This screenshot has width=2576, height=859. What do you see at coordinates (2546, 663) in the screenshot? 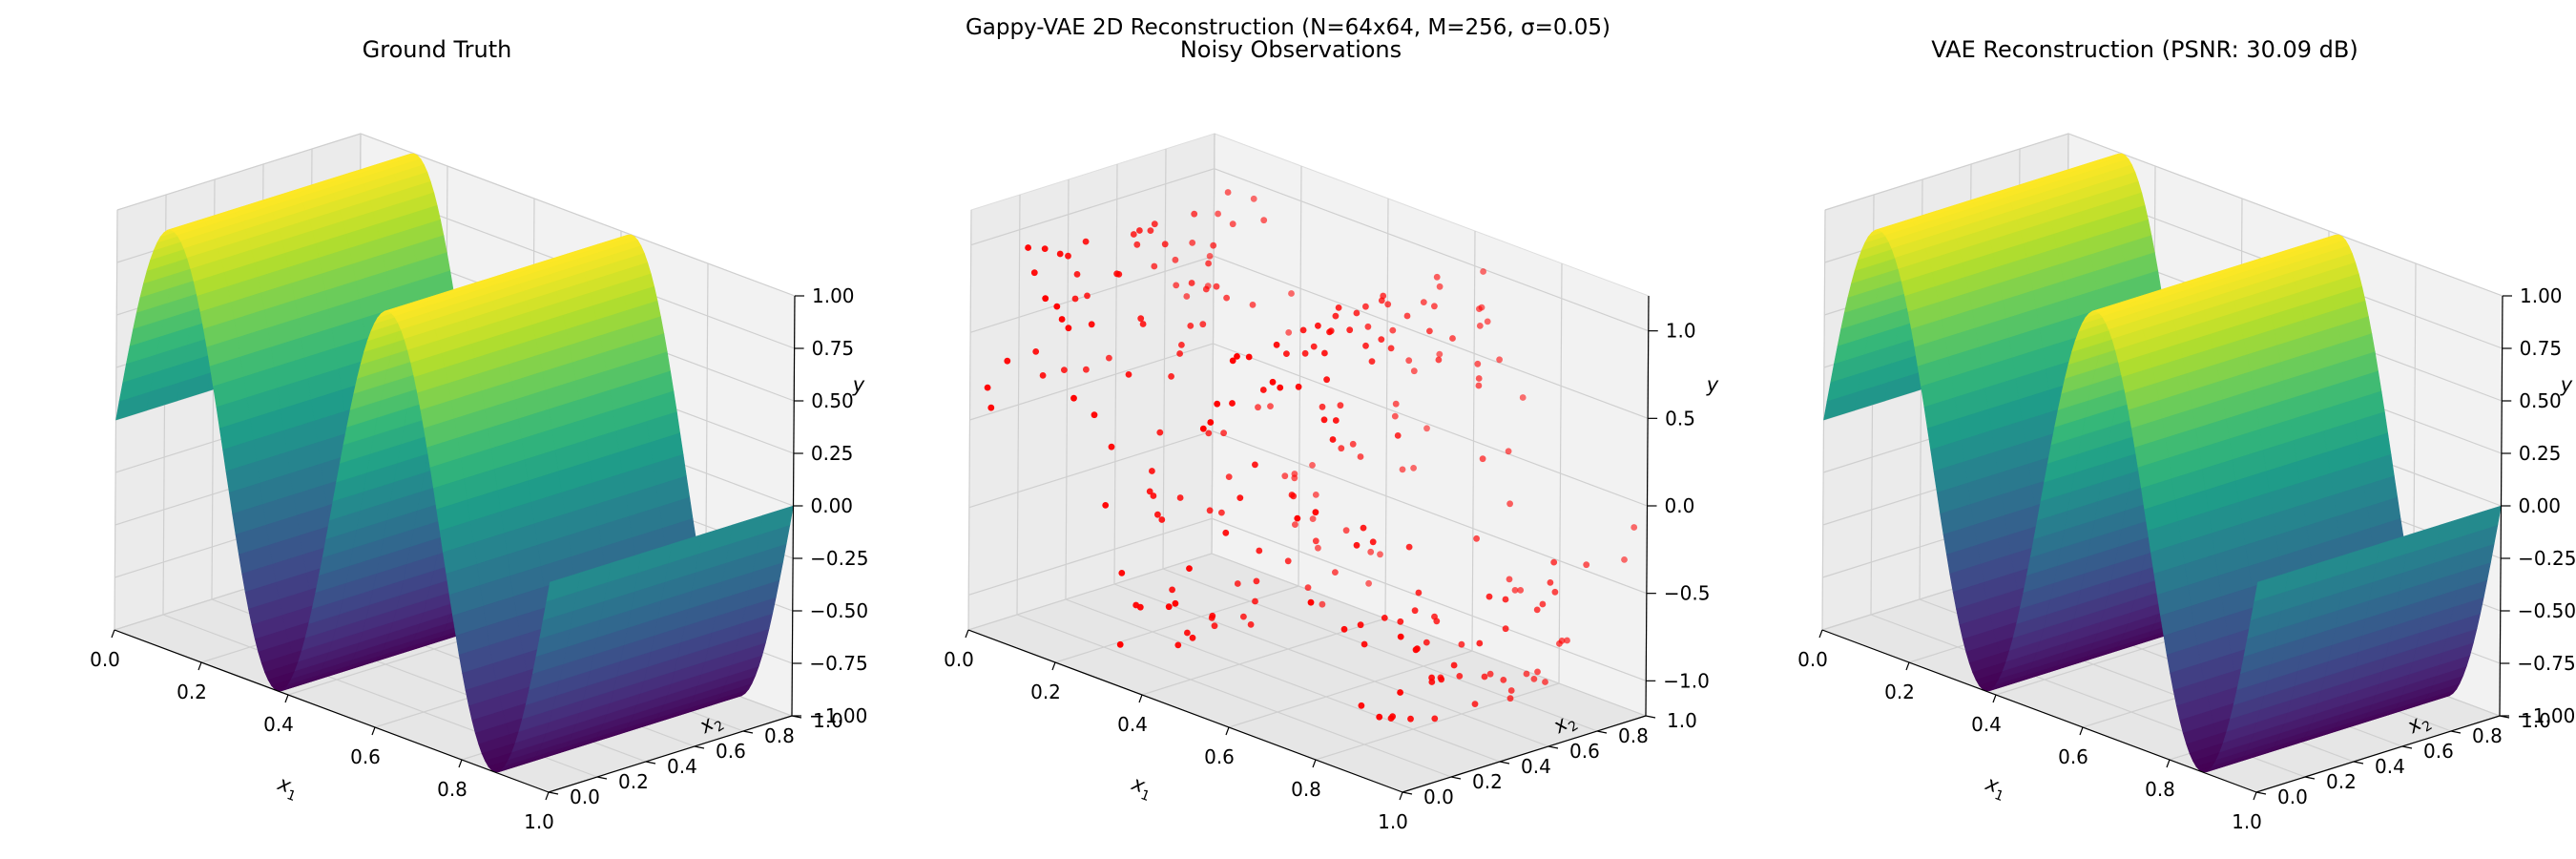
I see `y-tick-label: −0.75` at bounding box center [2546, 663].